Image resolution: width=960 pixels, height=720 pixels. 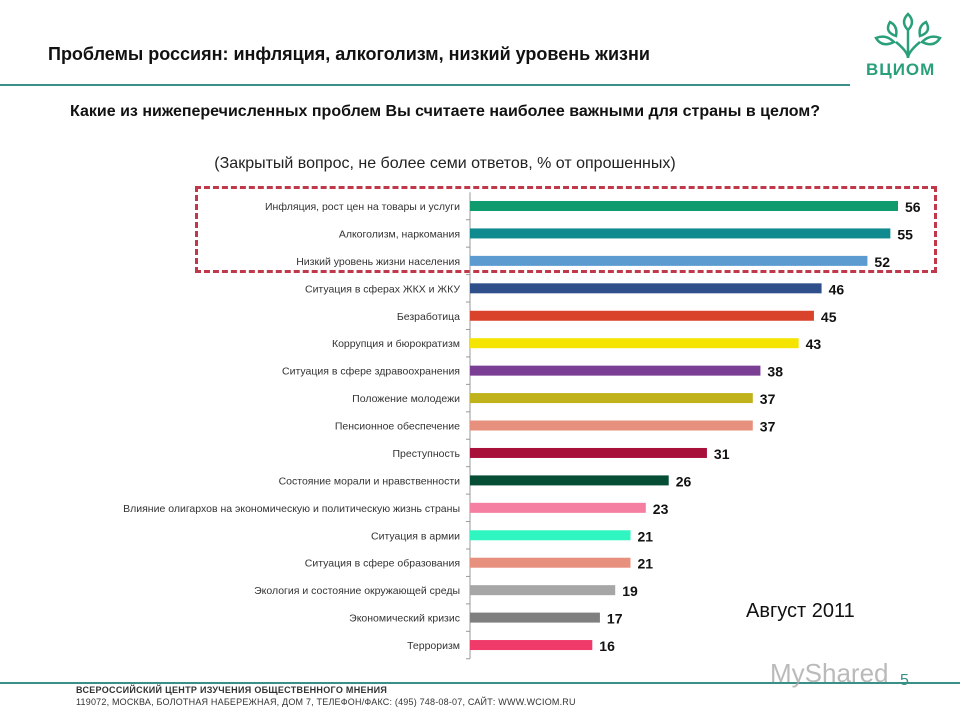 What do you see at coordinates (378, 262) in the screenshot?
I see `category-label: Низкий уровень жизни населения` at bounding box center [378, 262].